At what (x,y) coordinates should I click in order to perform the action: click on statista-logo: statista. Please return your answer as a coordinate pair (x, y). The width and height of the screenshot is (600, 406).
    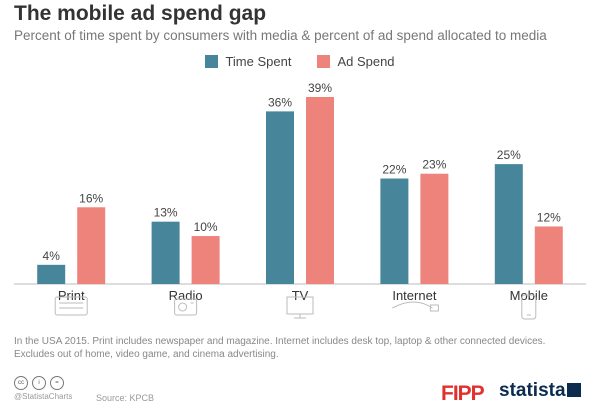
    Looking at the image, I should click on (532, 390).